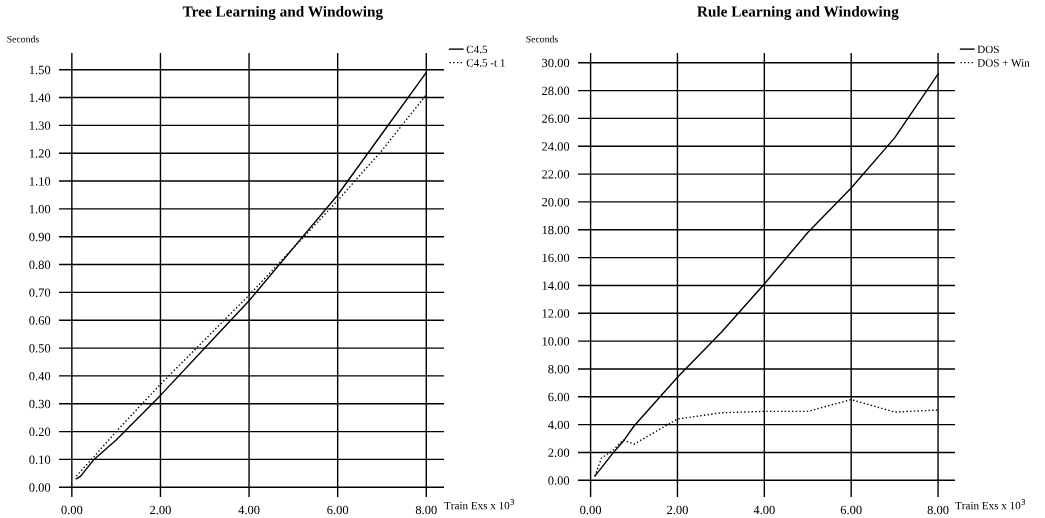  Describe the element at coordinates (40, 125) in the screenshot. I see `y-tick-label: 1.30` at that location.